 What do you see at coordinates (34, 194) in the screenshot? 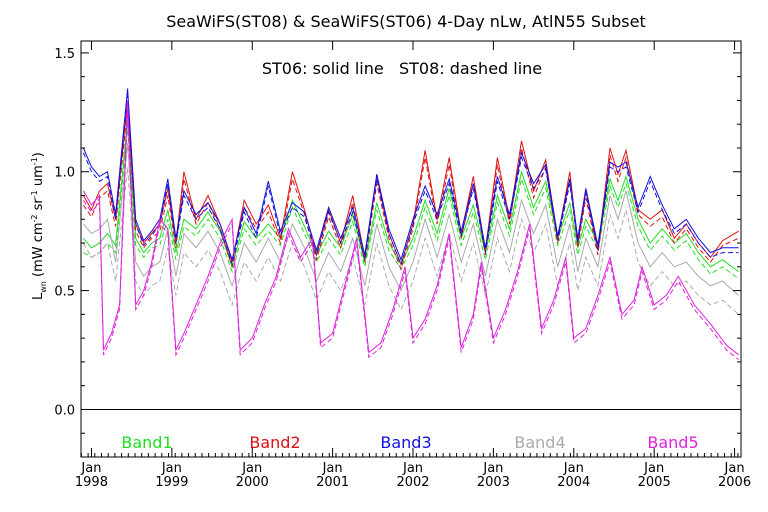
I see `y-axis-label-sup2: -1` at bounding box center [34, 194].